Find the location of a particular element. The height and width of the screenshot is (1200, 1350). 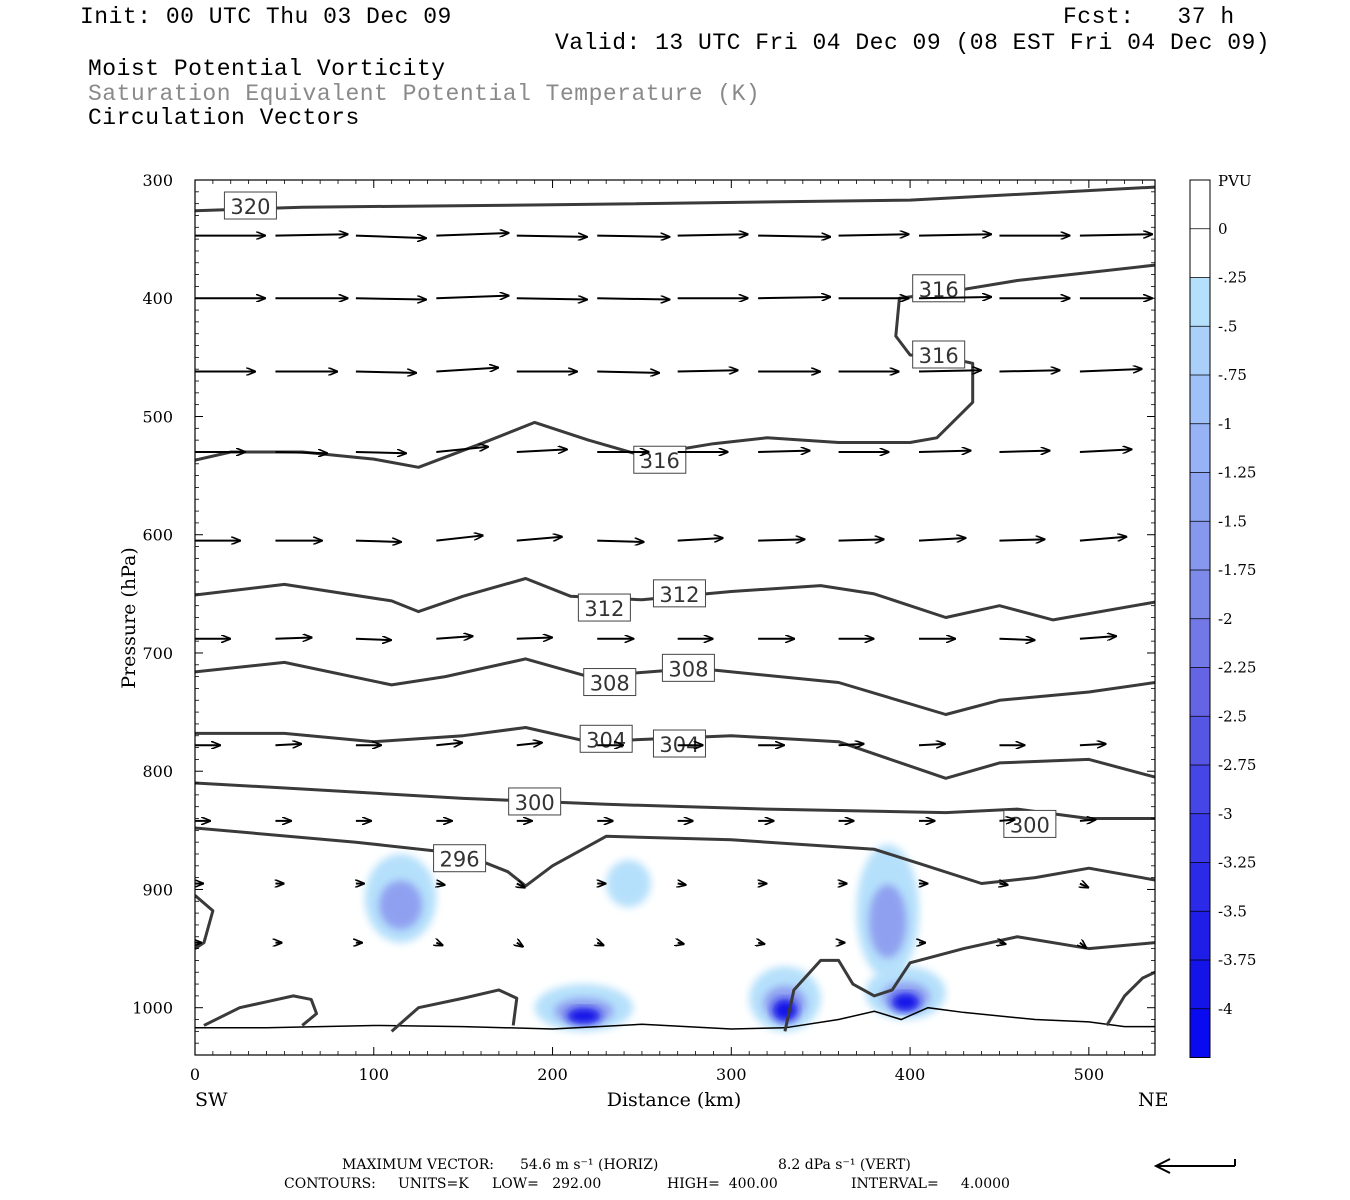

contour-interval: INTERVAL= 4.0000 is located at coordinates (930, 1184).